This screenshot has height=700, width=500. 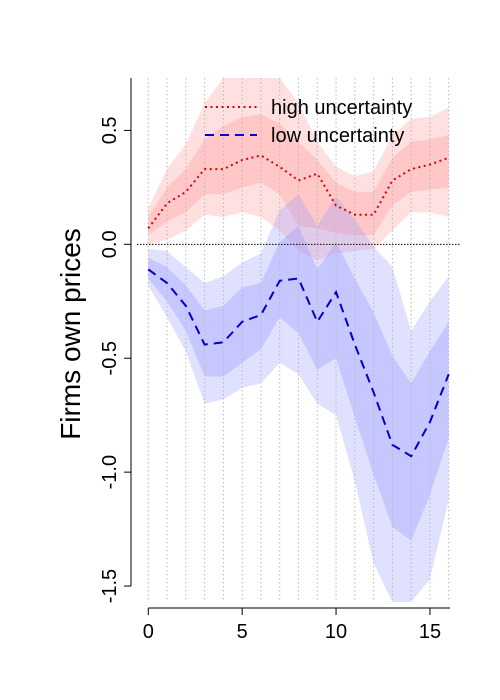 What do you see at coordinates (110, 358) in the screenshot?
I see `y-tick-label: -0.5` at bounding box center [110, 358].